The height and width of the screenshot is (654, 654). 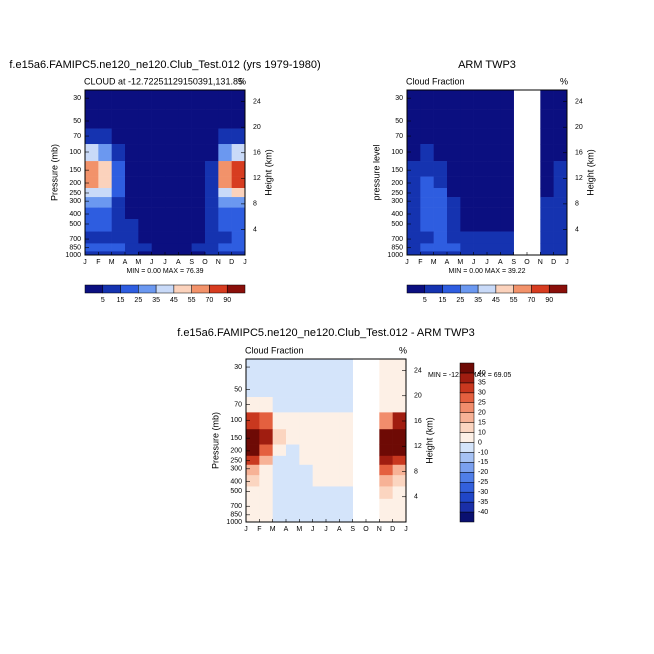 What do you see at coordinates (483, 512) in the screenshot?
I see `colorbar-label: -40` at bounding box center [483, 512].